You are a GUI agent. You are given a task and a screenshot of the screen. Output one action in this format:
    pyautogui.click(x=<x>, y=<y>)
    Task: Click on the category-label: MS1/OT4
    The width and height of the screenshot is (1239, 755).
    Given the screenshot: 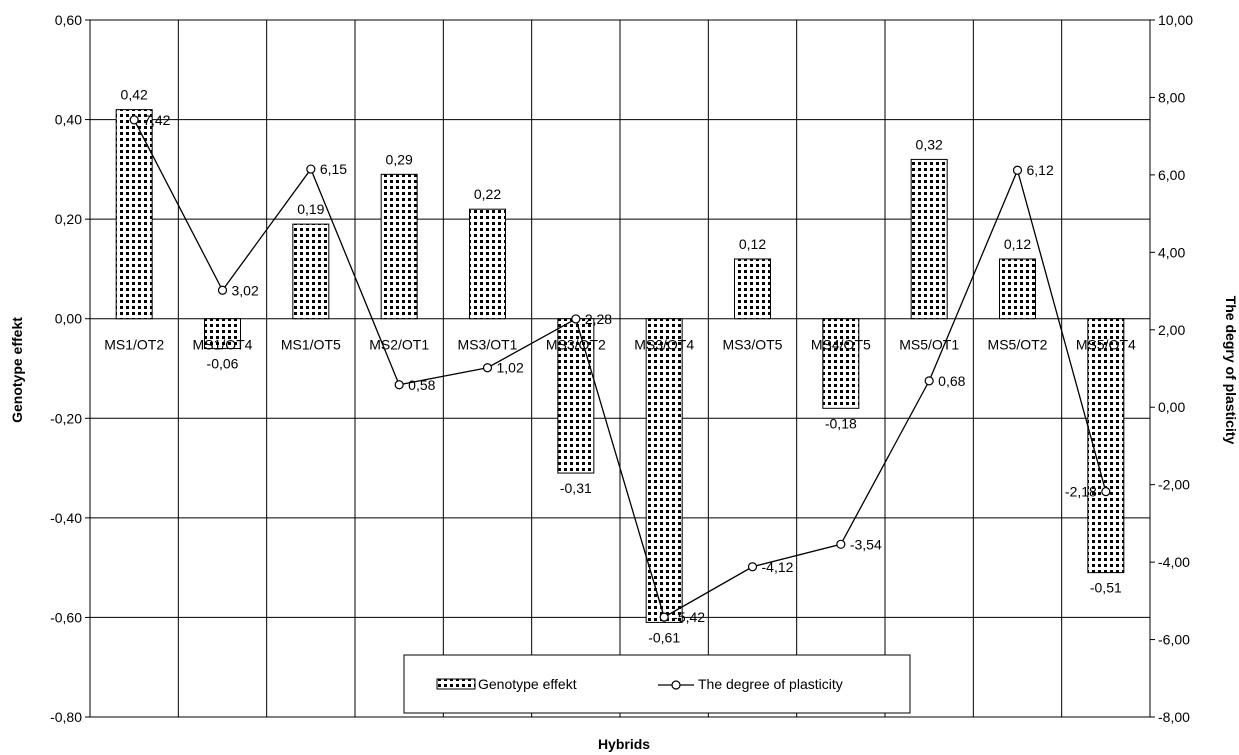 What is the action you would take?
    pyautogui.click(x=223, y=345)
    